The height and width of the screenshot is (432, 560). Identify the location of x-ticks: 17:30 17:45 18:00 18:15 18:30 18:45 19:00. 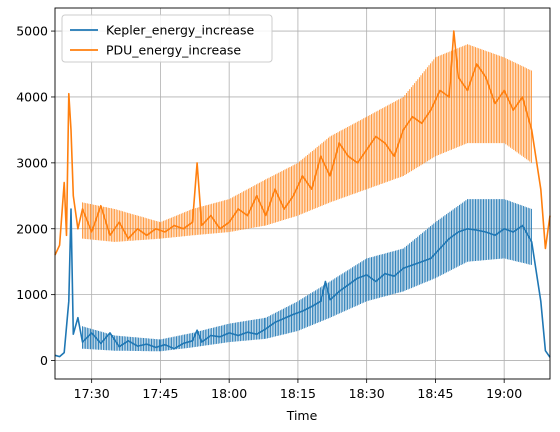
(298, 390).